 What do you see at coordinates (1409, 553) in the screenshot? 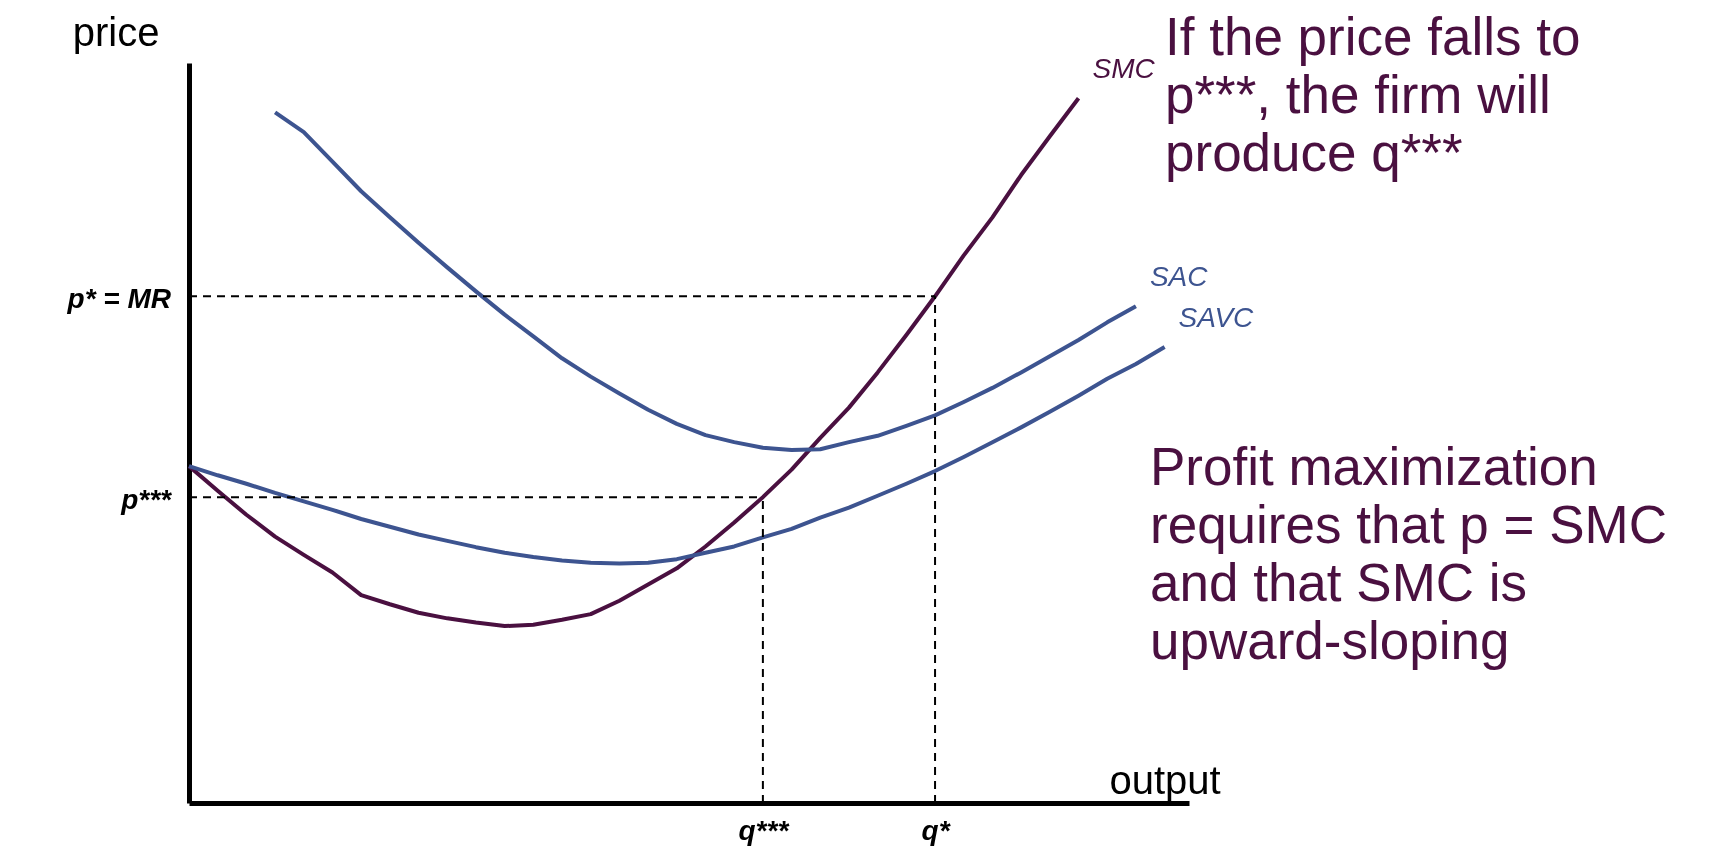
I see `annotation: Profit maximization requires that p = SMC and that SMC is upward-sloping` at bounding box center [1409, 553].